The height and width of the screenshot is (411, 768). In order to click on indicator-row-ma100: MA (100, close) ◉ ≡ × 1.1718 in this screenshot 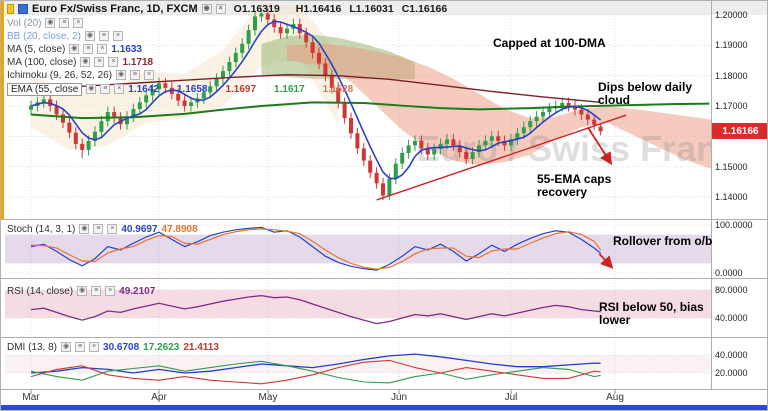, I will do `click(80, 62)`.